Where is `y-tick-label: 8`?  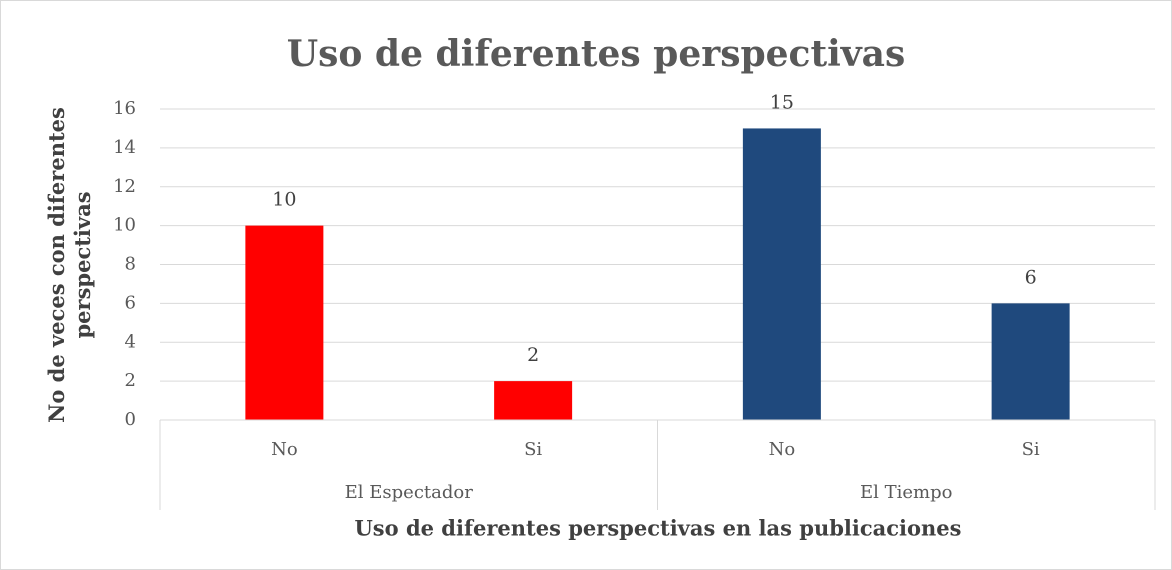
y-tick-label: 8 is located at coordinates (130, 264).